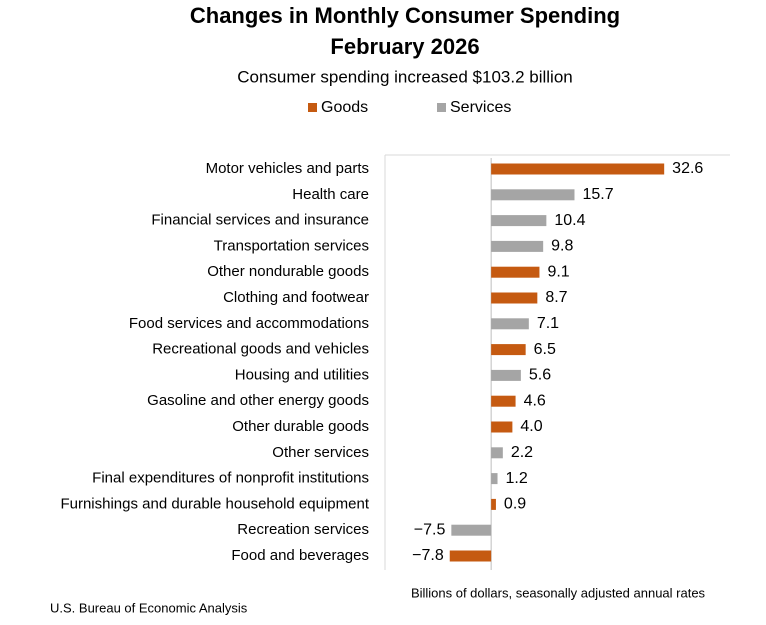 The image size is (766, 625). What do you see at coordinates (300, 555) in the screenshot?
I see `category-label: Food and beverages` at bounding box center [300, 555].